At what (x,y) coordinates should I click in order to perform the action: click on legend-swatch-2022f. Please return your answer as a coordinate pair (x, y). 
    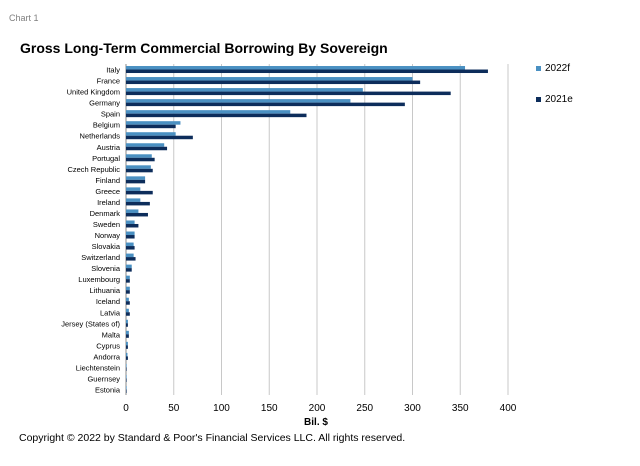
    Looking at the image, I should click on (538, 68).